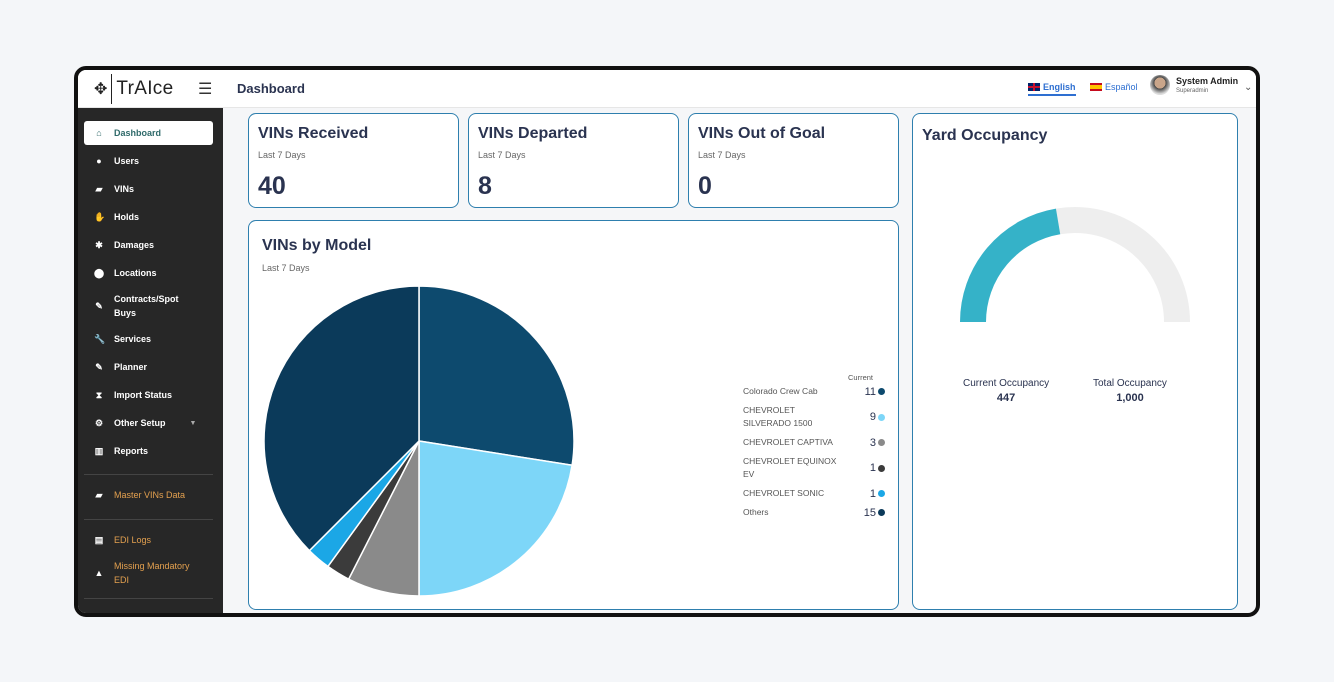  I want to click on current-occupancy: Current Occupancy 447, so click(1006, 391).